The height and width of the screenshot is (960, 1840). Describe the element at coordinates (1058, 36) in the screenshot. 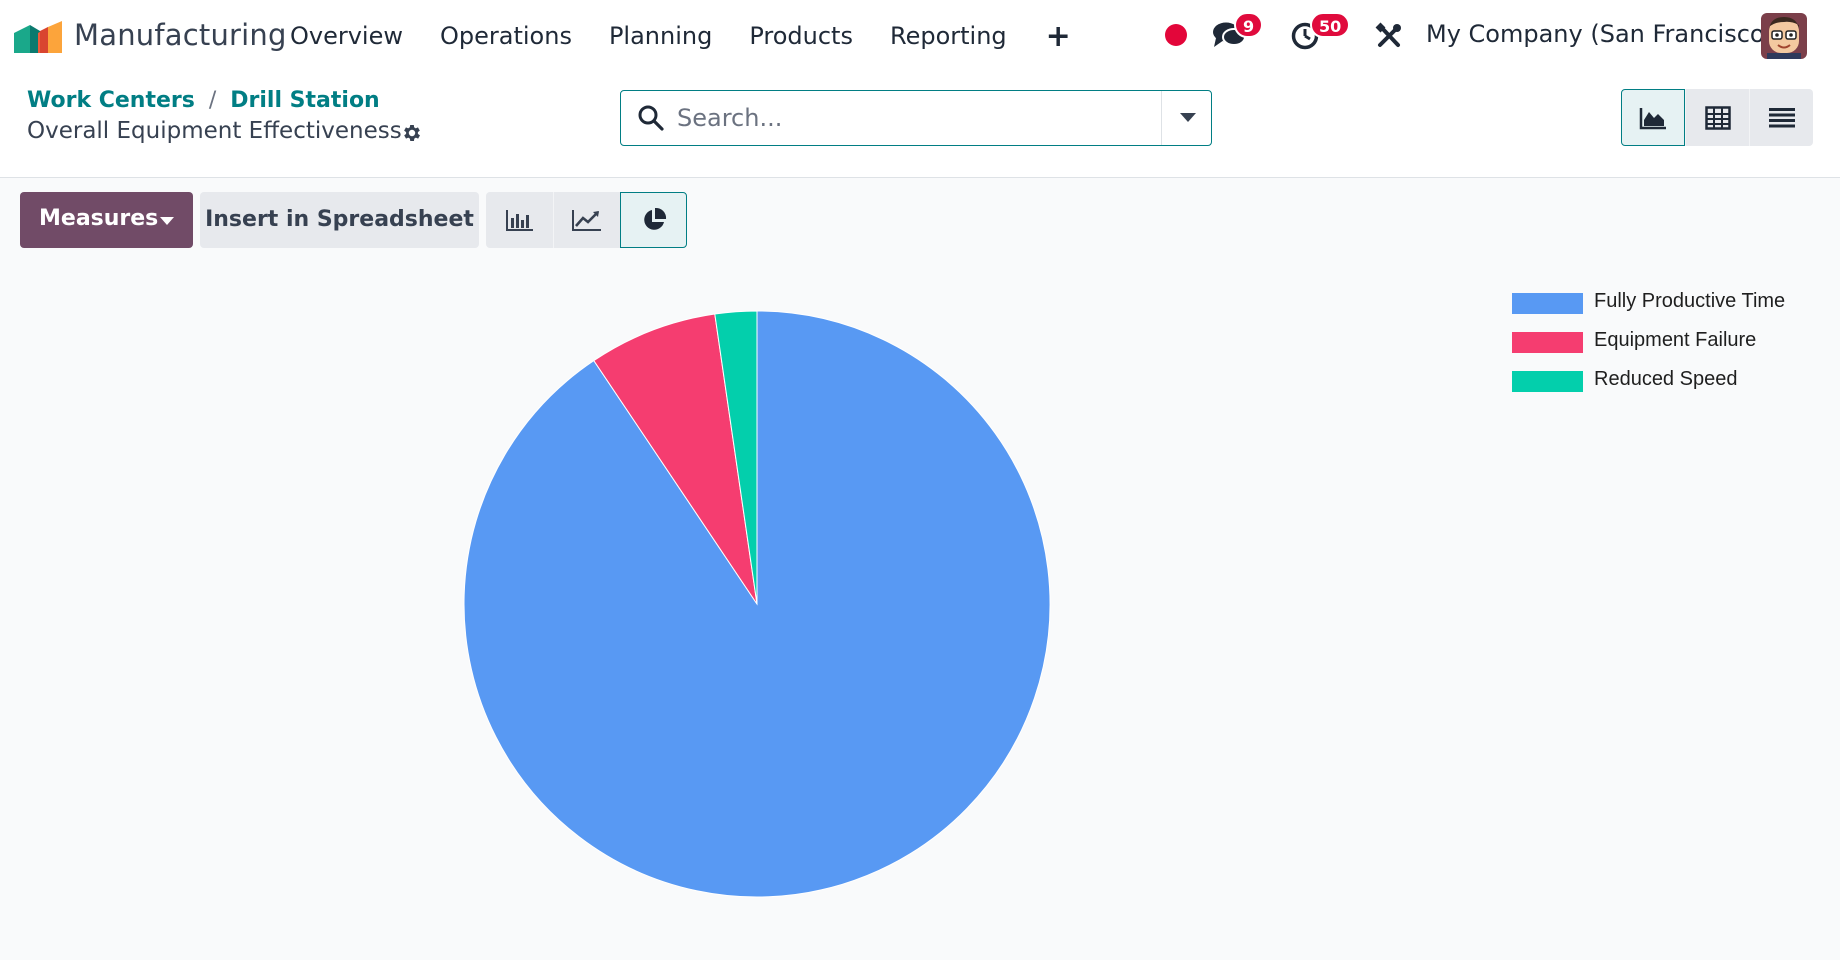

I see `add-menu-icon: +` at that location.